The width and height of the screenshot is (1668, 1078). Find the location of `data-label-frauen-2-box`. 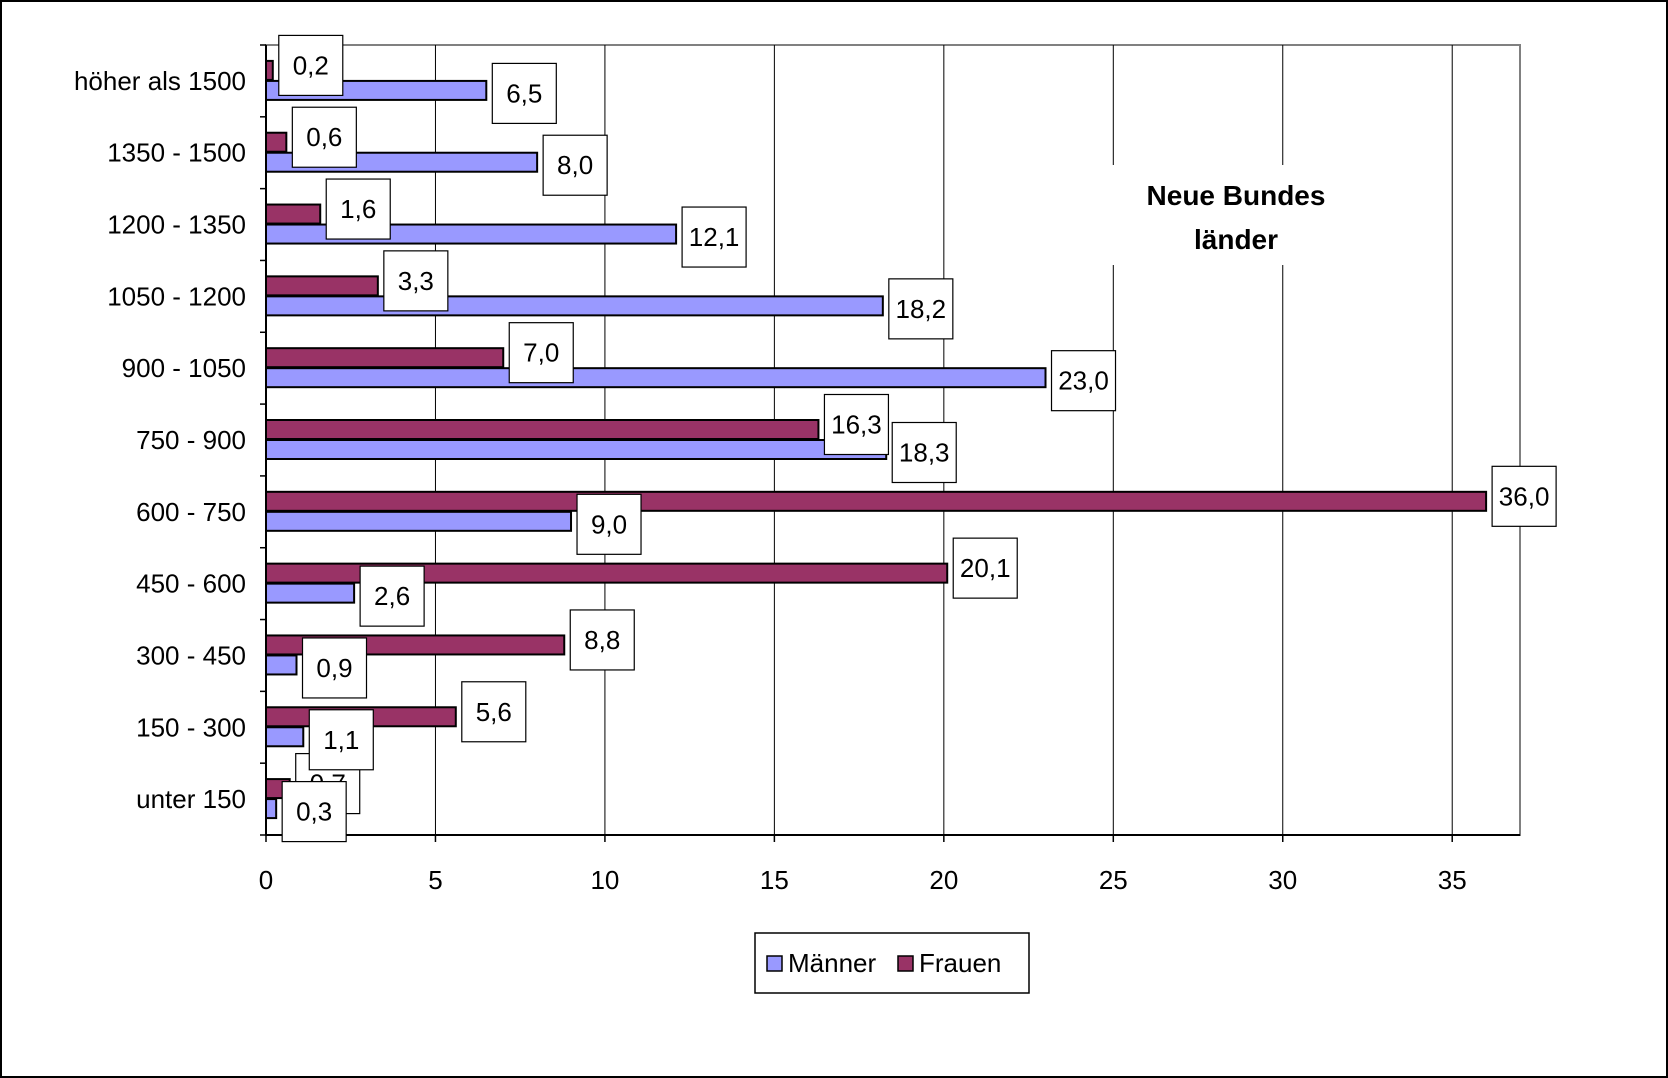

data-label-frauen-2-box is located at coordinates (602, 640).